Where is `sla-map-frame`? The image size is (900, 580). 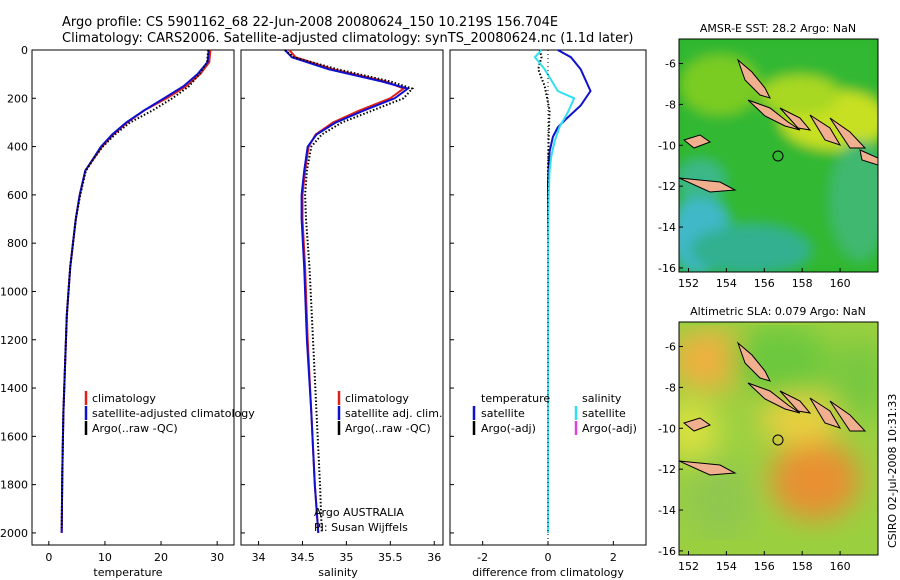
sla-map-frame is located at coordinates (778, 438).